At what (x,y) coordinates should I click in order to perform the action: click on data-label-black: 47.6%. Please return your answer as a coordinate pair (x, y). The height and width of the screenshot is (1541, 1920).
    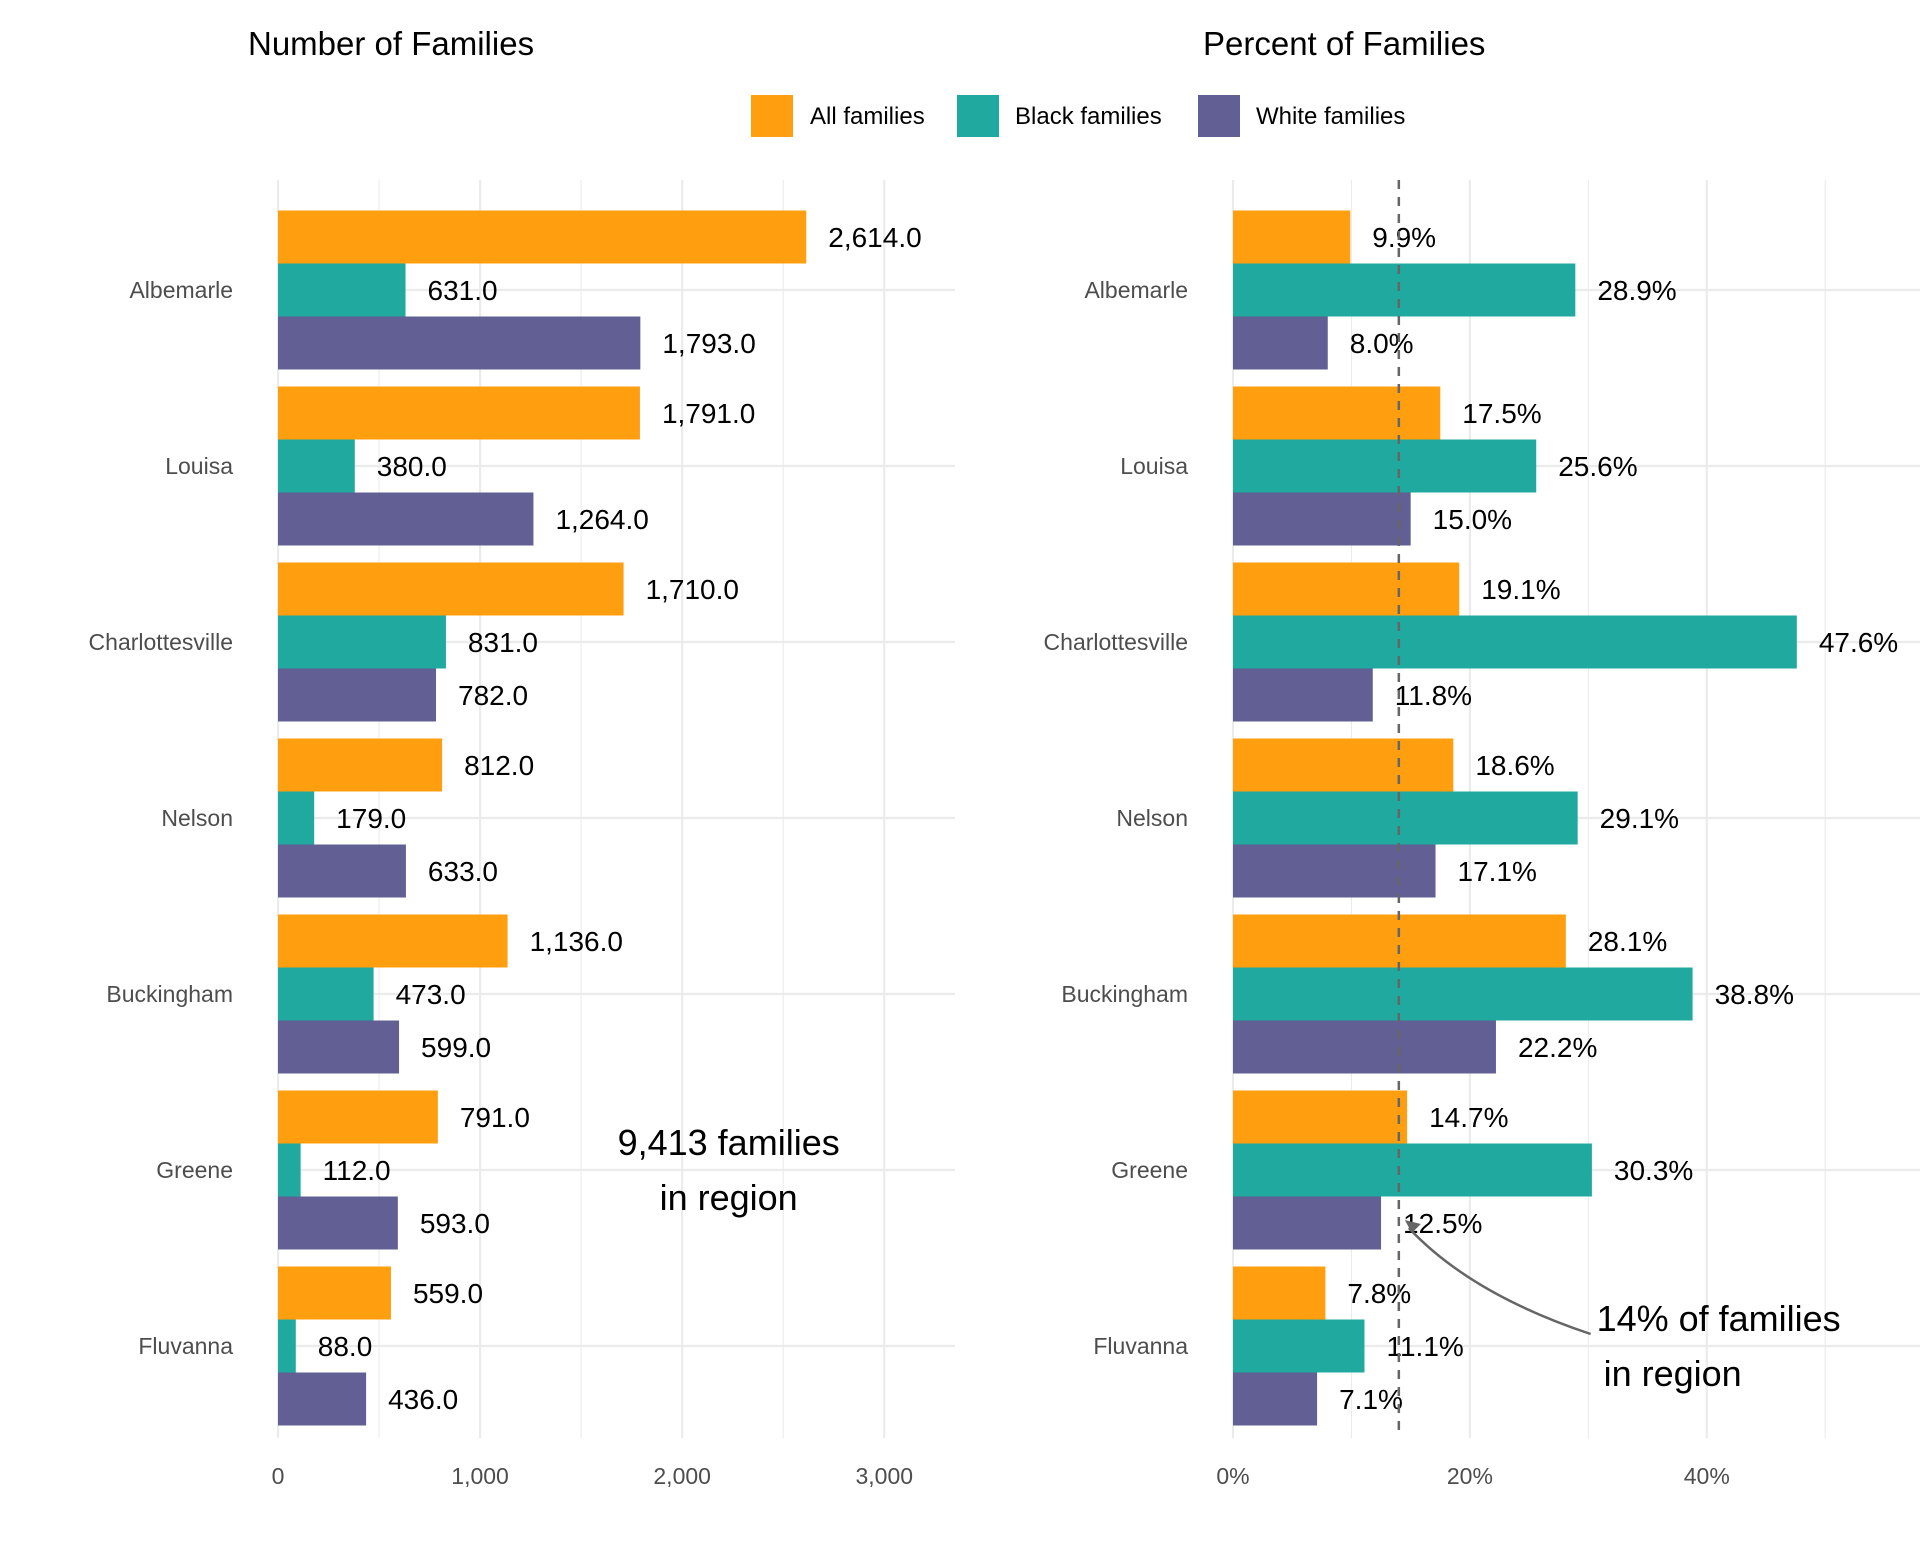
    Looking at the image, I should click on (1858, 642).